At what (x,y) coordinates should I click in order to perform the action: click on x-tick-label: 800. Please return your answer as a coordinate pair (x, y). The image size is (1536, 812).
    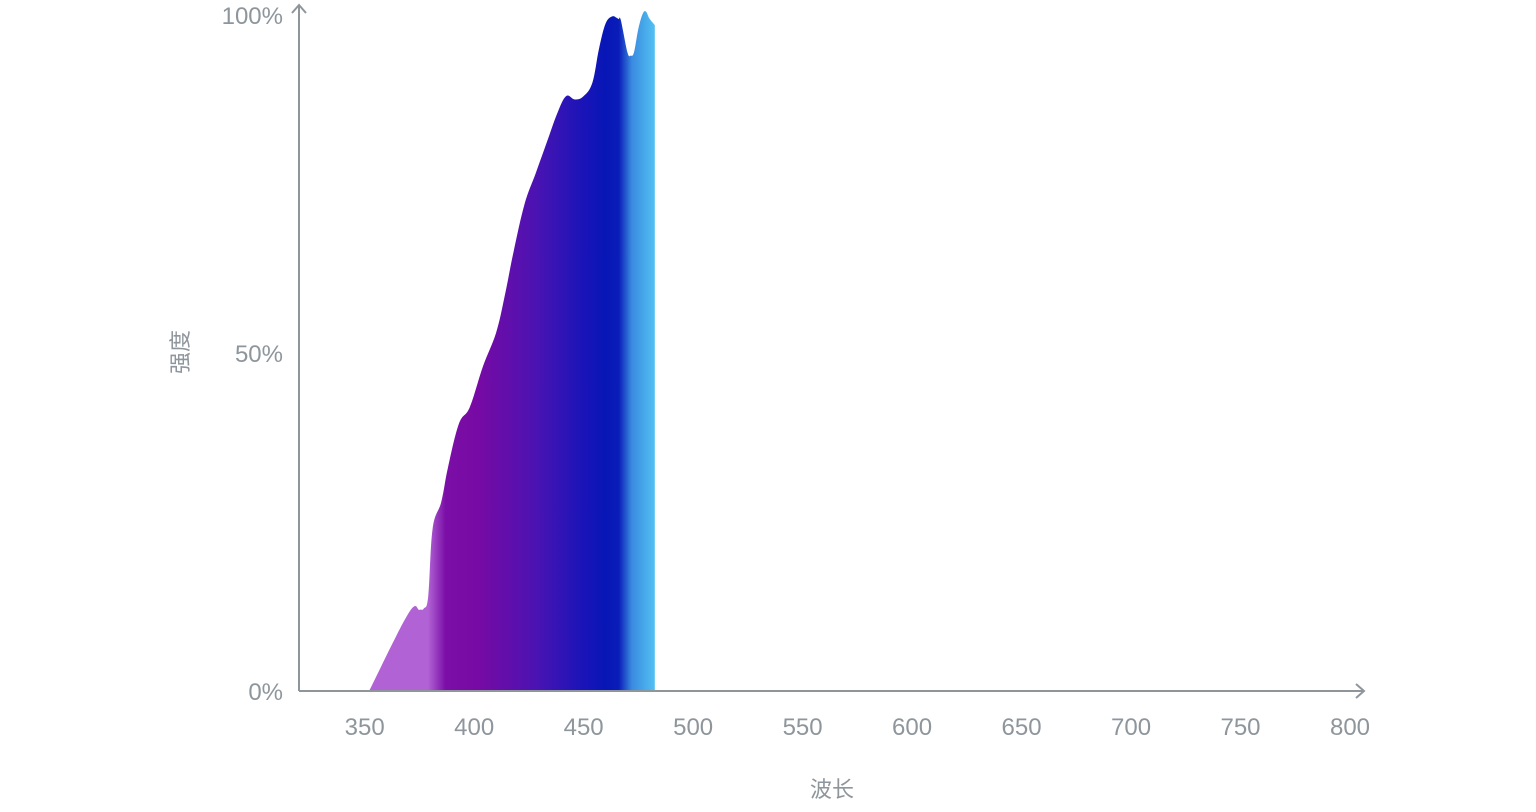
    Looking at the image, I should click on (1350, 727).